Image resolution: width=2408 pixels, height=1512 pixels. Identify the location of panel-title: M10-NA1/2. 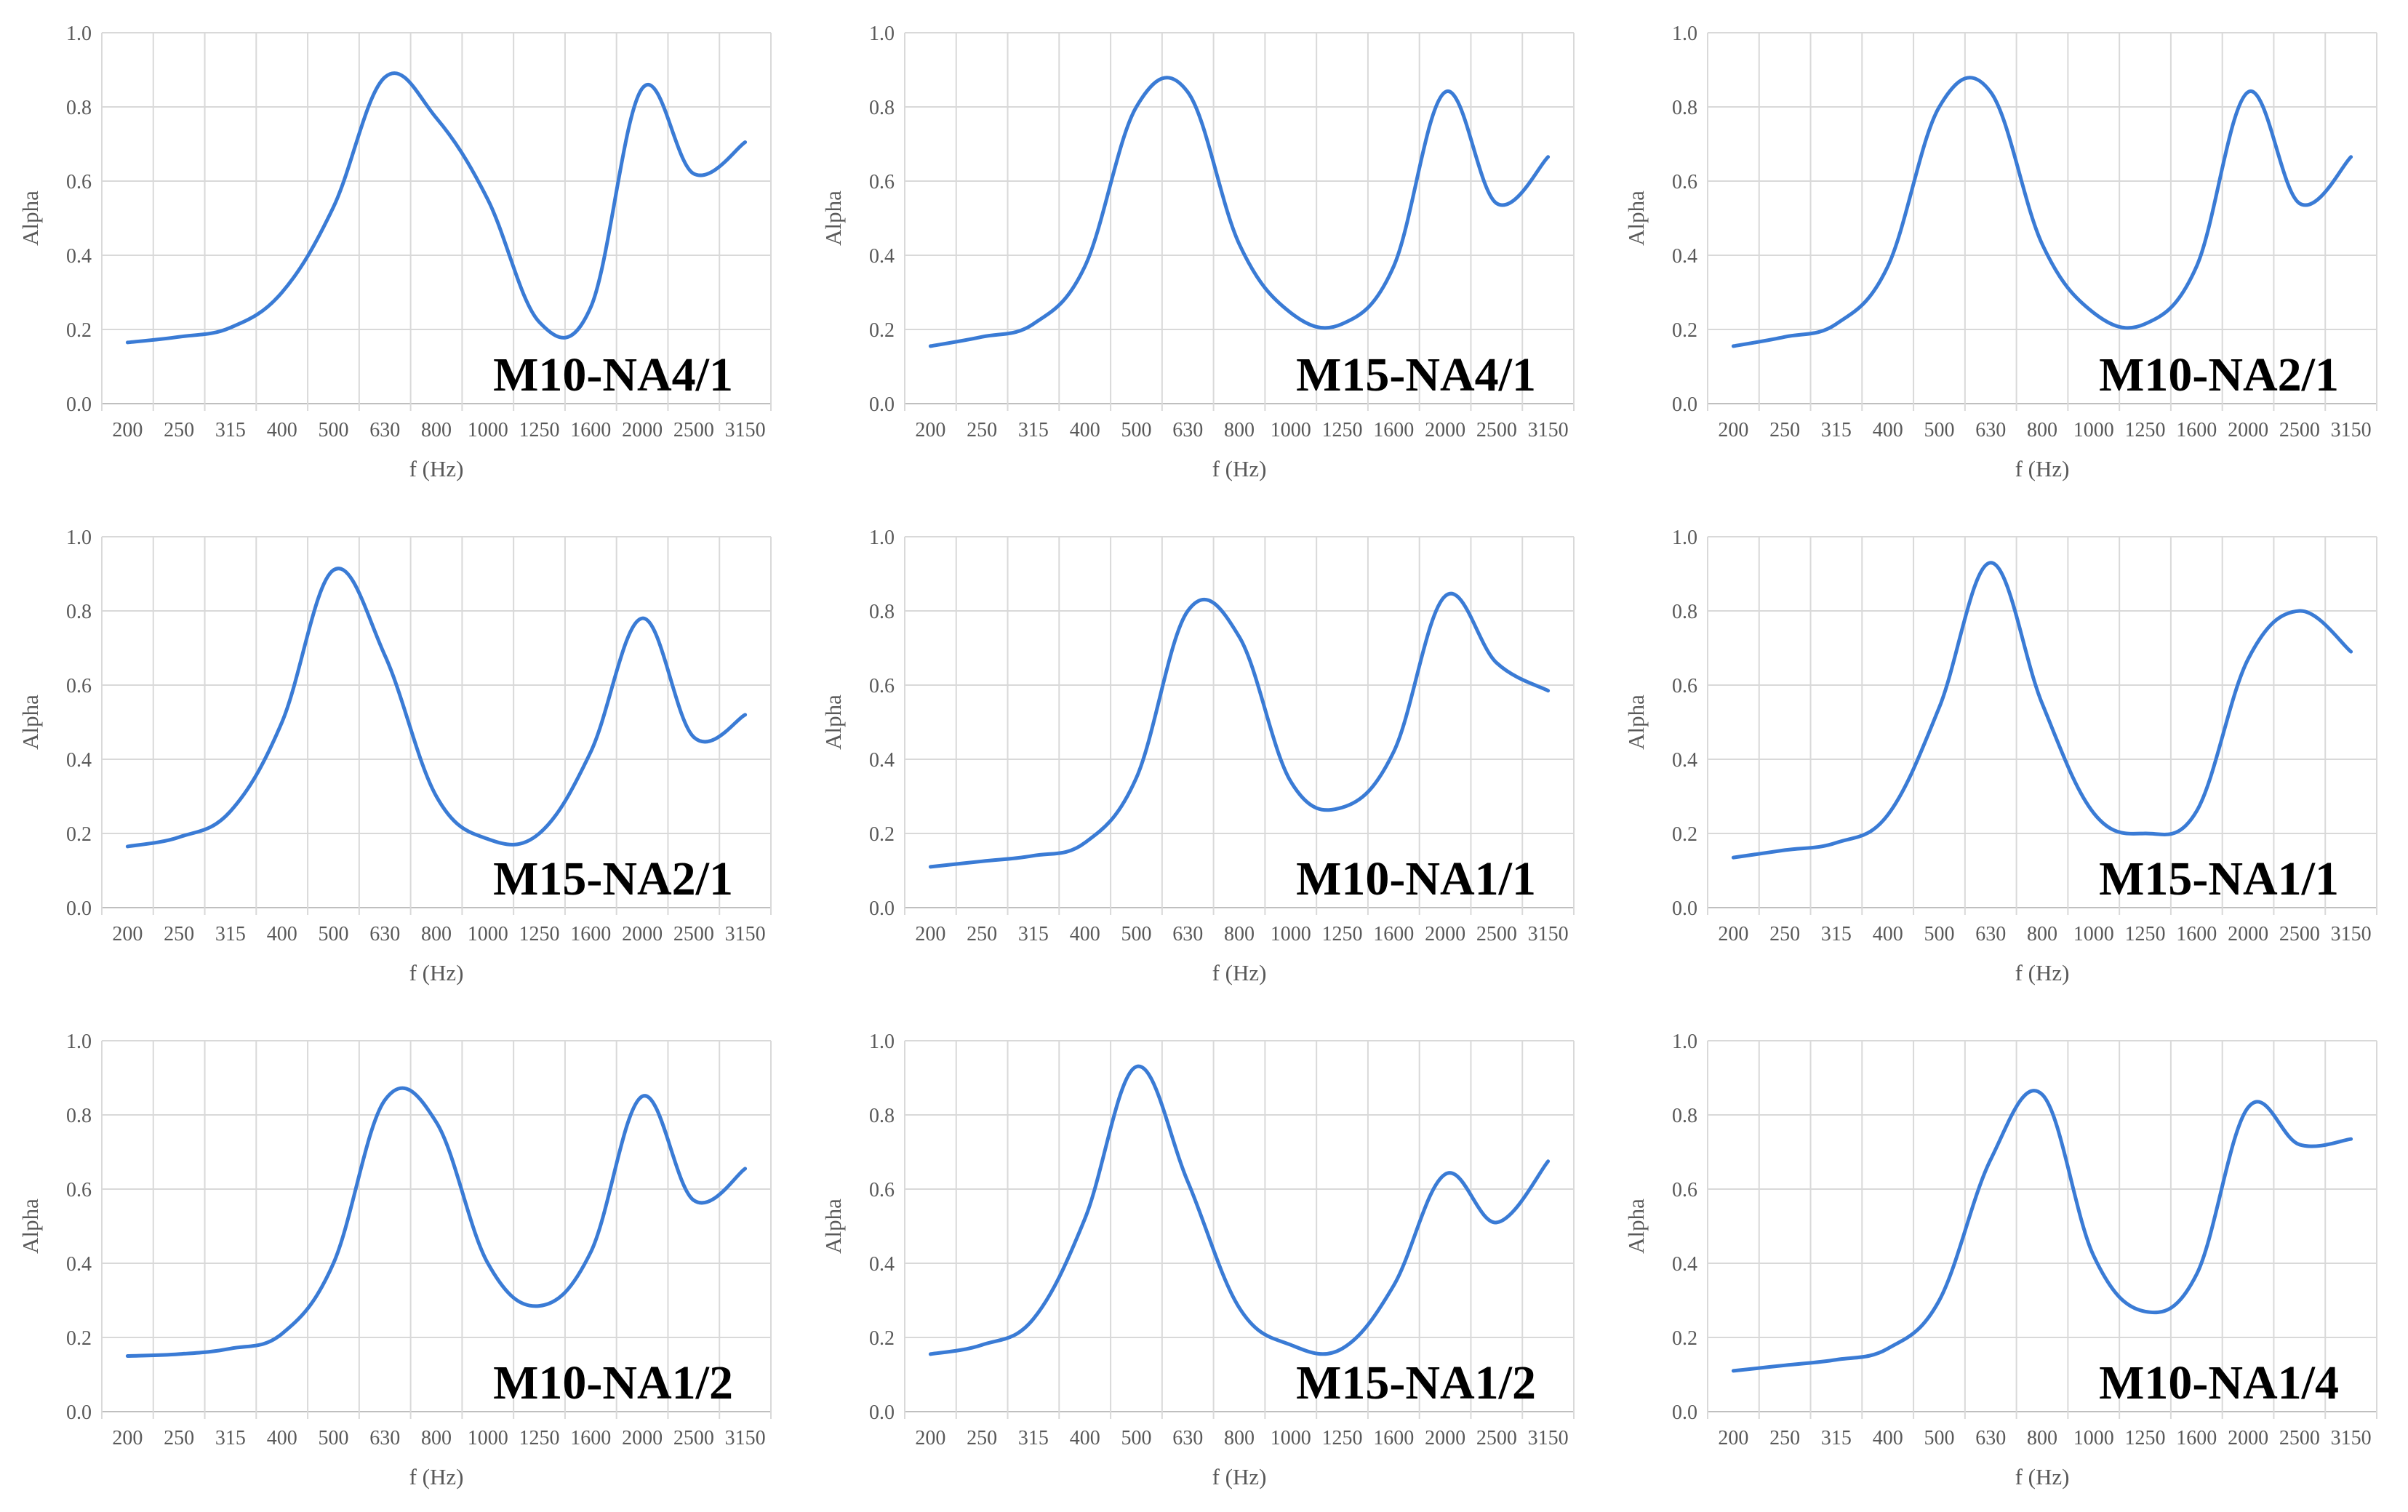
(613, 1382).